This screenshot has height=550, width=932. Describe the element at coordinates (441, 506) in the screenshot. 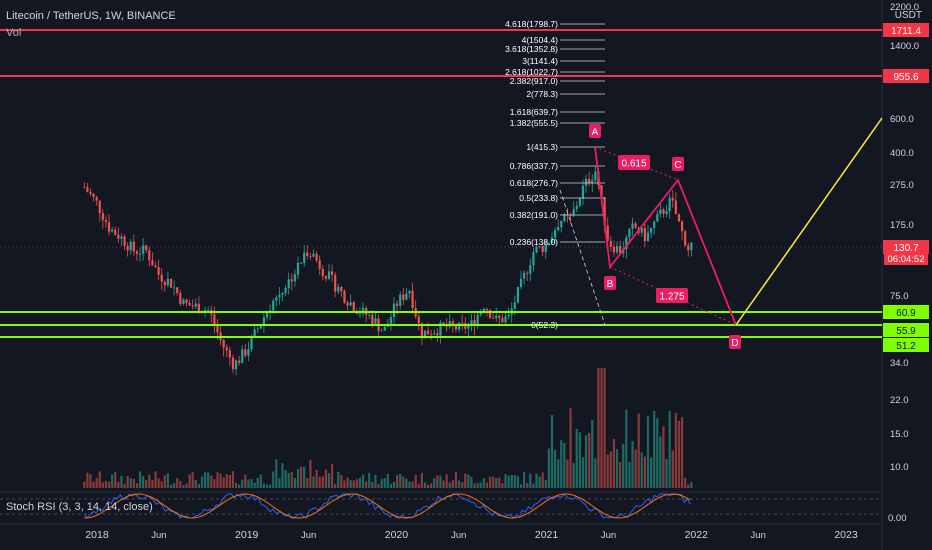

I see `stoch-rsi-pane` at that location.